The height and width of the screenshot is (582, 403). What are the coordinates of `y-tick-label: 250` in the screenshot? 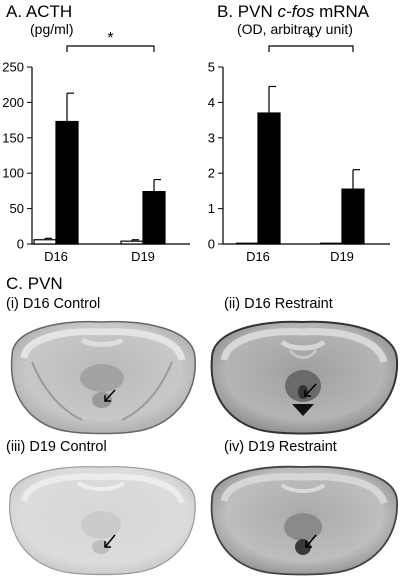 It's located at (13, 67).